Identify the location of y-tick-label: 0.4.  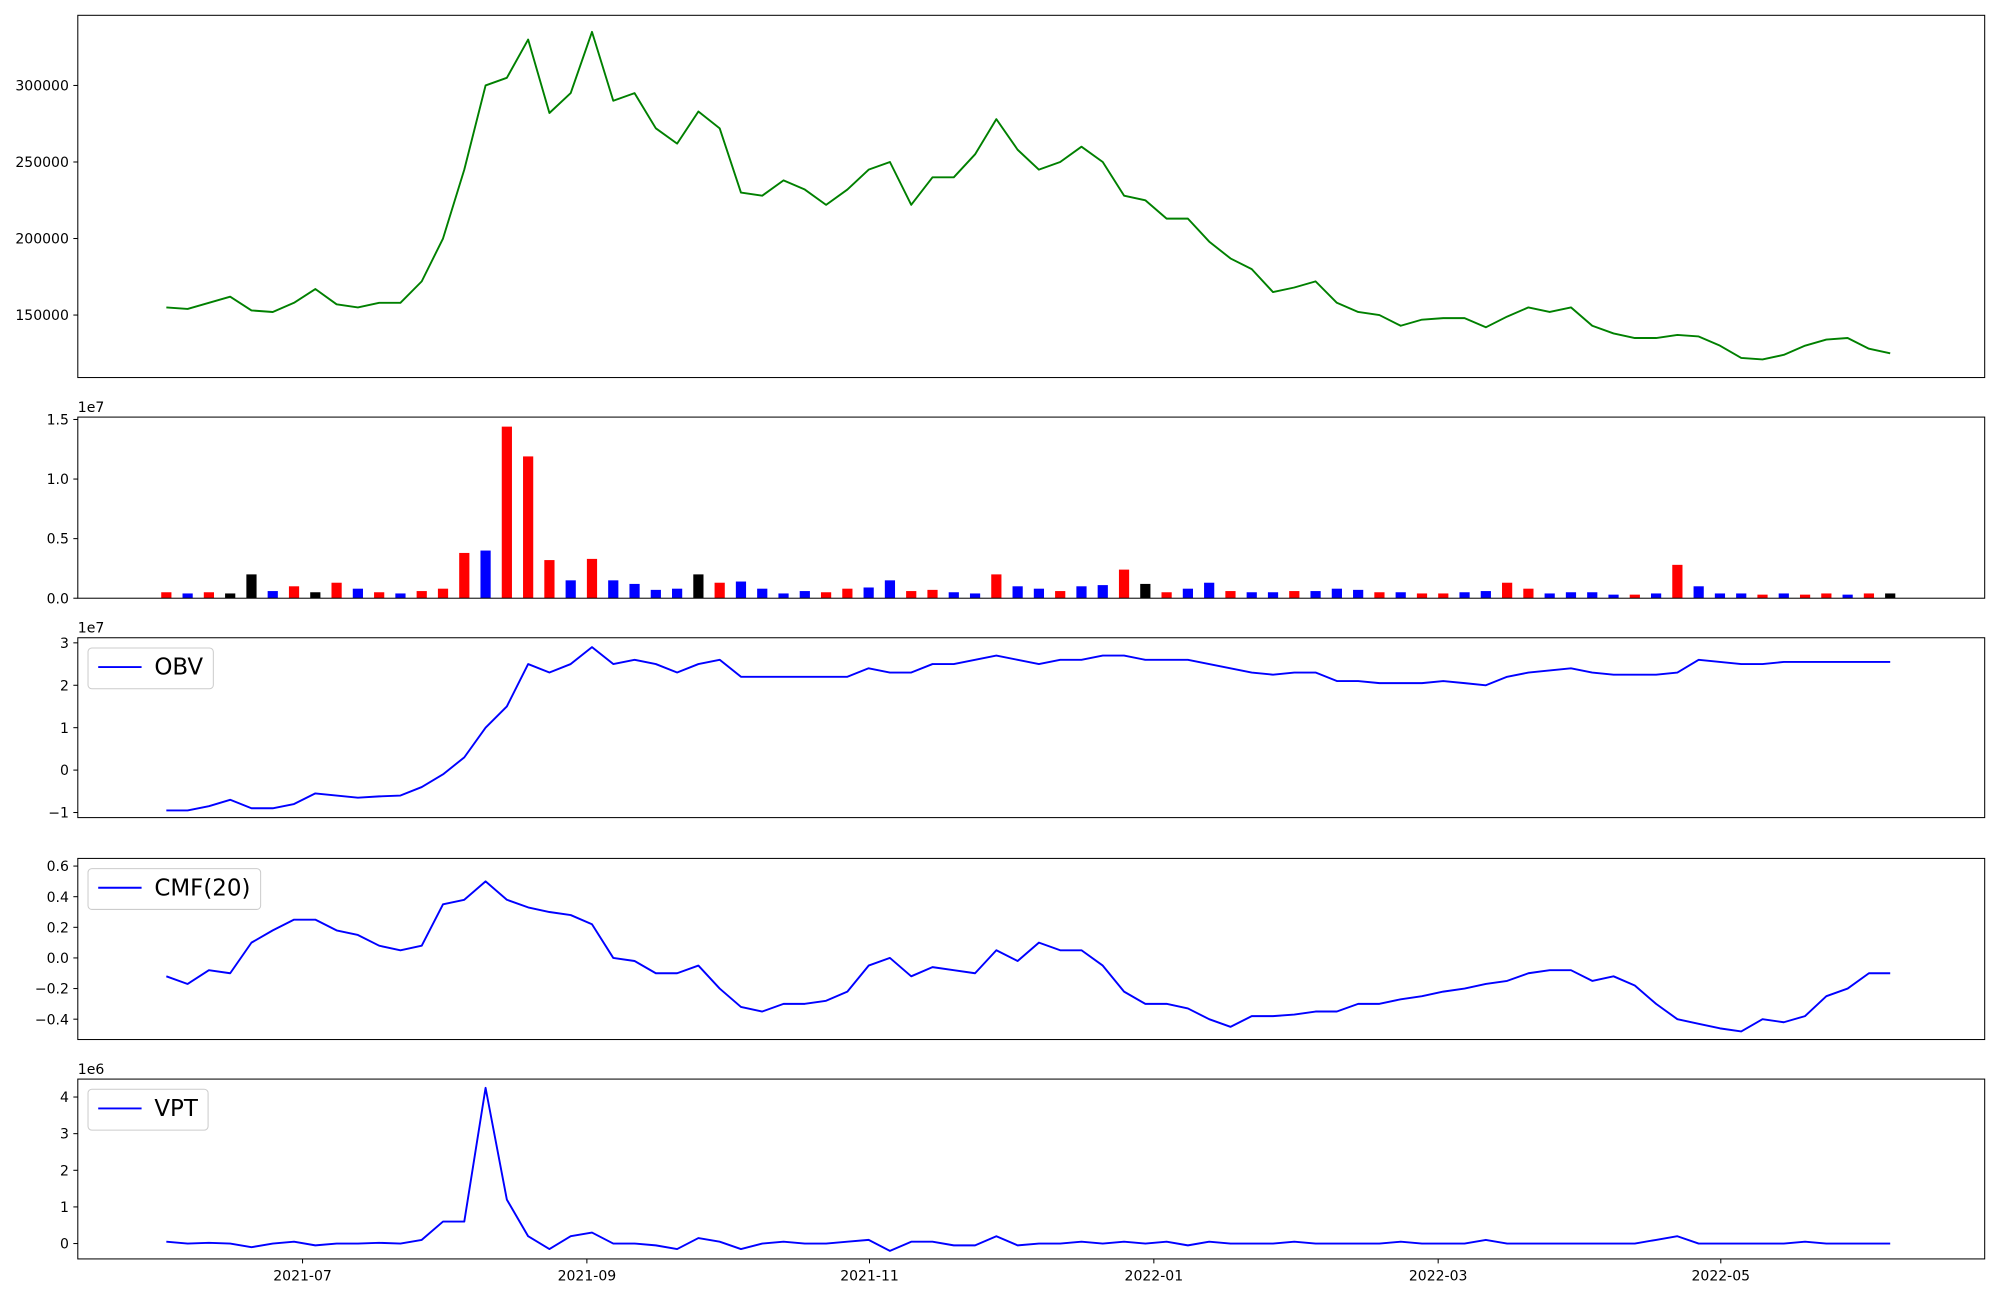
(58, 898).